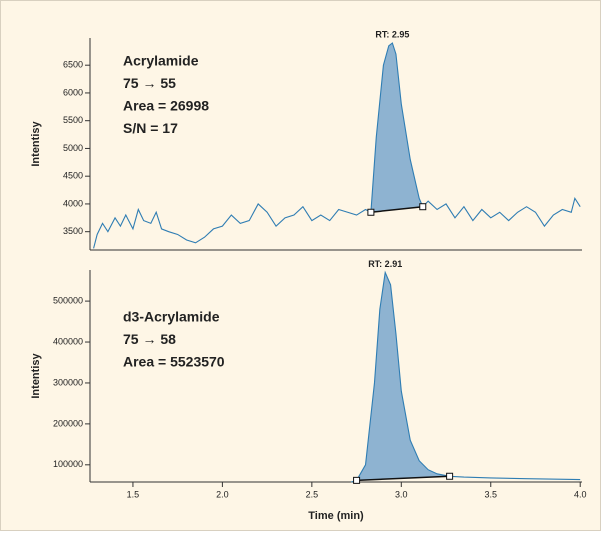 This screenshot has height=536, width=601. I want to click on y-tick-label: 200000, so click(68, 423).